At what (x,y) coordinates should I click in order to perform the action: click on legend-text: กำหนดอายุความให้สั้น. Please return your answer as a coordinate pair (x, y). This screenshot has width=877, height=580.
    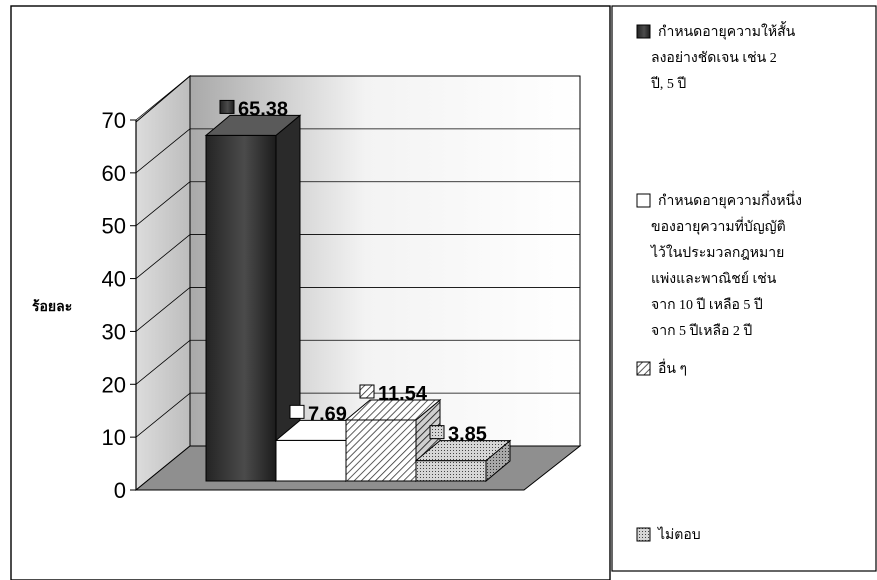
    Looking at the image, I should click on (727, 30).